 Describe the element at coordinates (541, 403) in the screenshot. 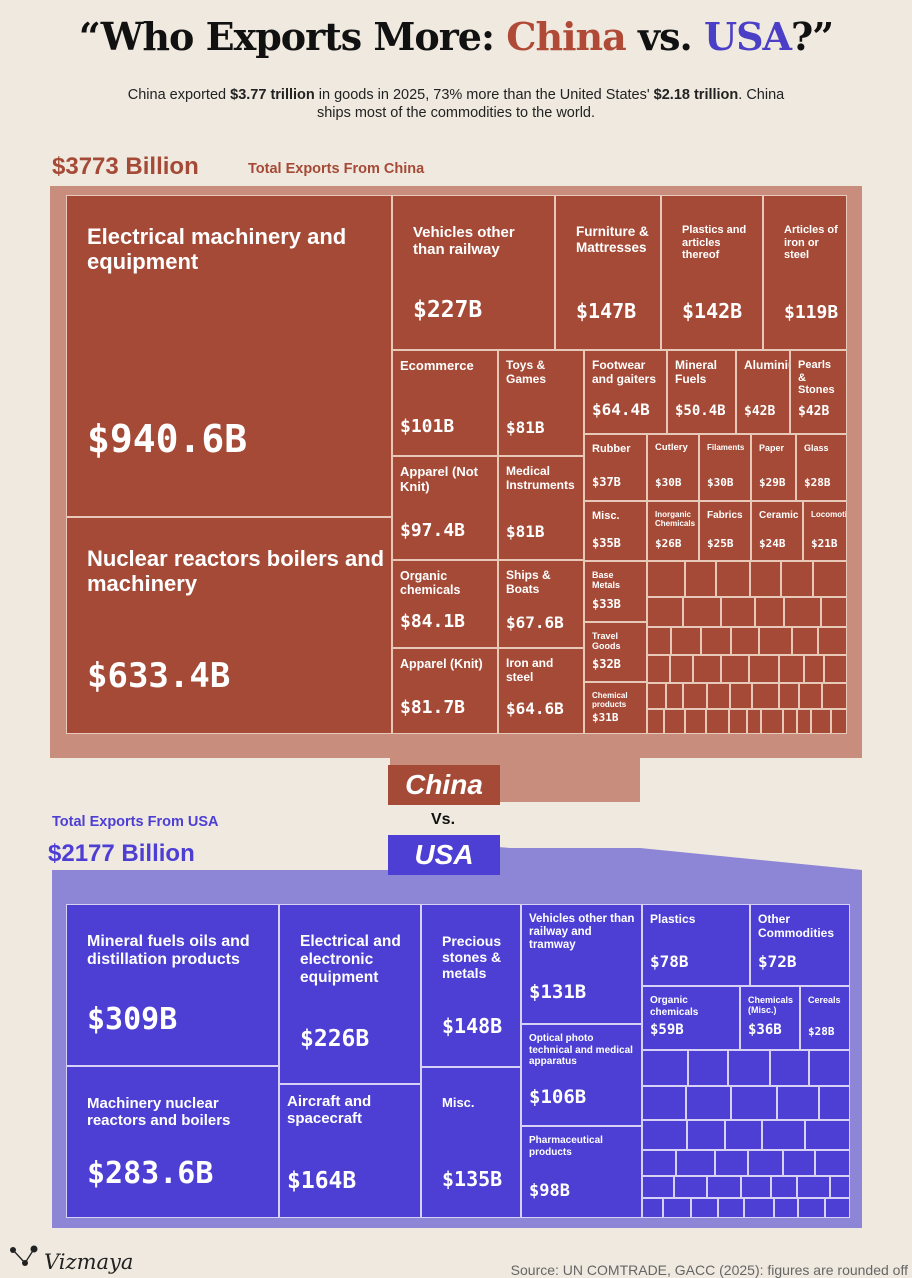

I see `treemap-cell: Toys & Games $81B` at that location.